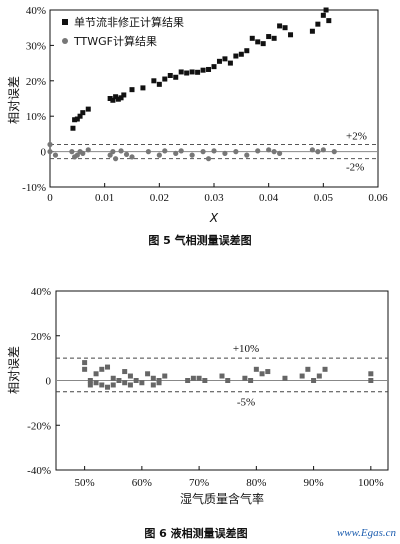  I want to click on chart1-caption: 图 5 气相测量误差图, so click(199, 240).